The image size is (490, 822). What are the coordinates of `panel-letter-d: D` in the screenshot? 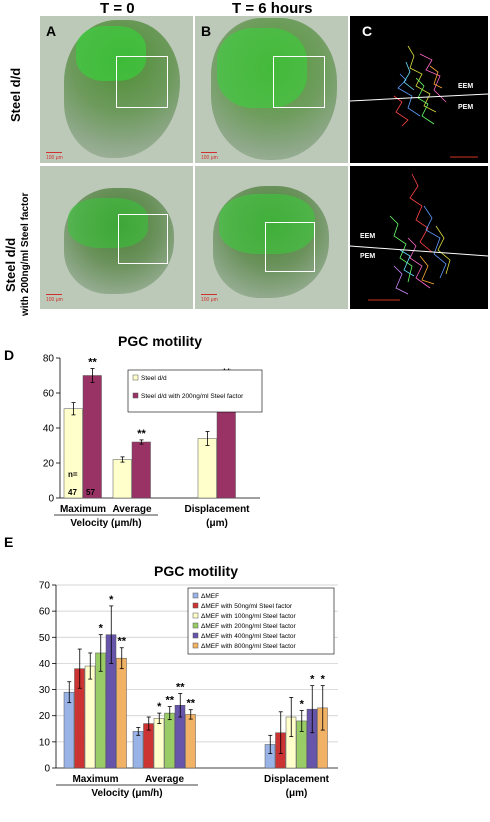 It's located at (9, 355).